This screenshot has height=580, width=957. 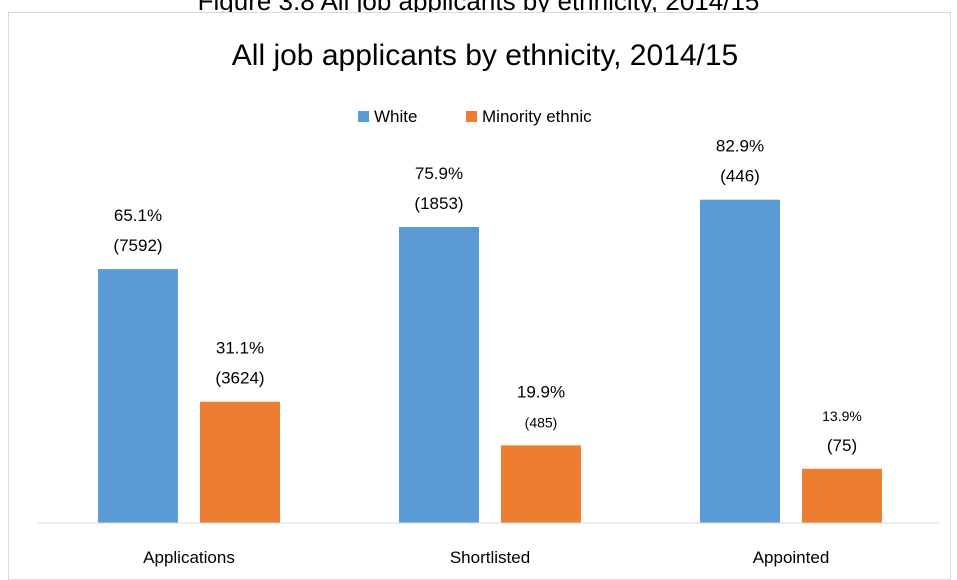 What do you see at coordinates (240, 348) in the screenshot?
I see `data-label-percent-minority-ethnic-applications: 31.1%` at bounding box center [240, 348].